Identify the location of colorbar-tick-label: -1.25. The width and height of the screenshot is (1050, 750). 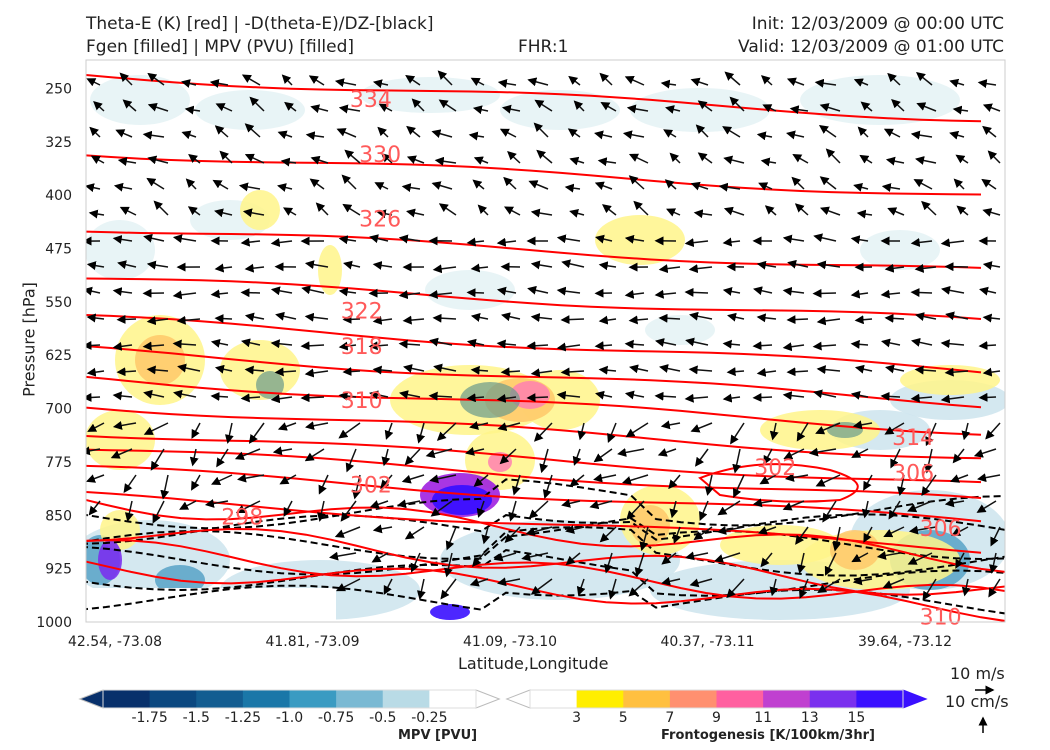
(243, 718).